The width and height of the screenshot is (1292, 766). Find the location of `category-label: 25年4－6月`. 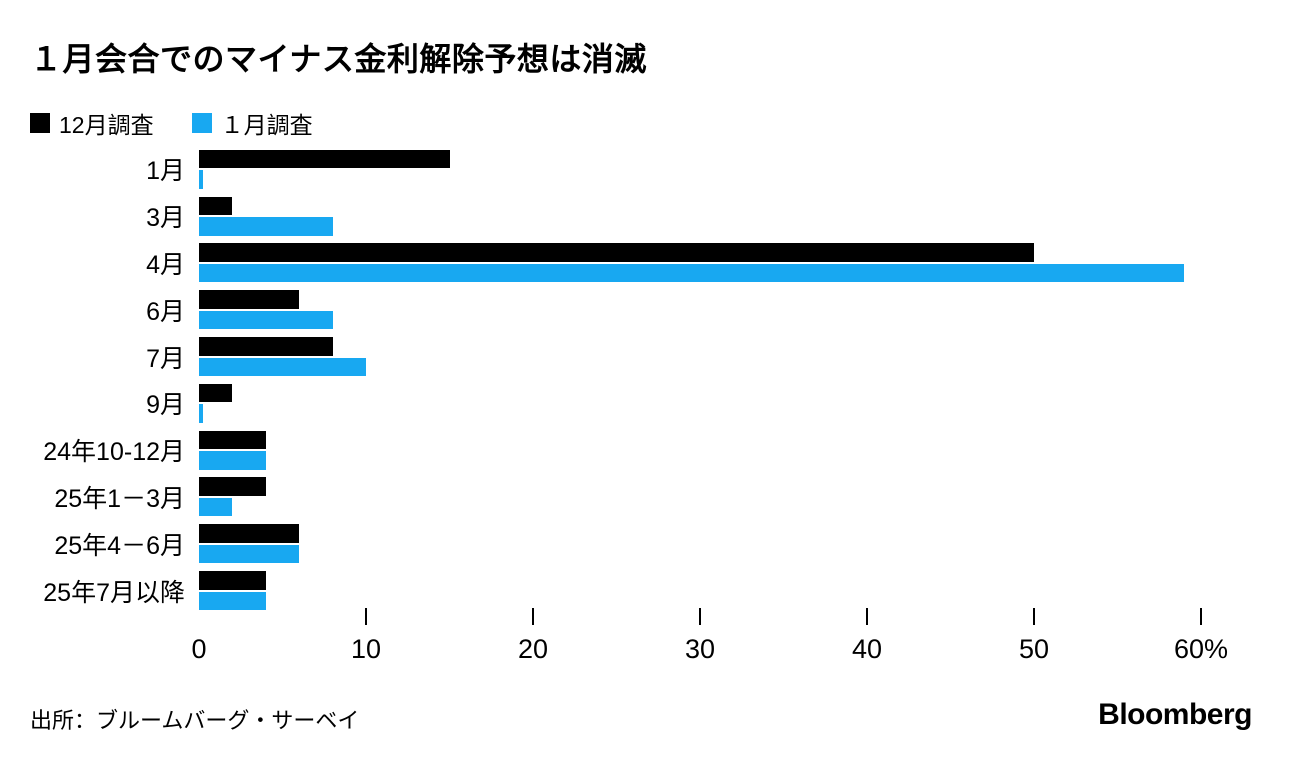

category-label: 25年4－6月 is located at coordinates (119, 545).